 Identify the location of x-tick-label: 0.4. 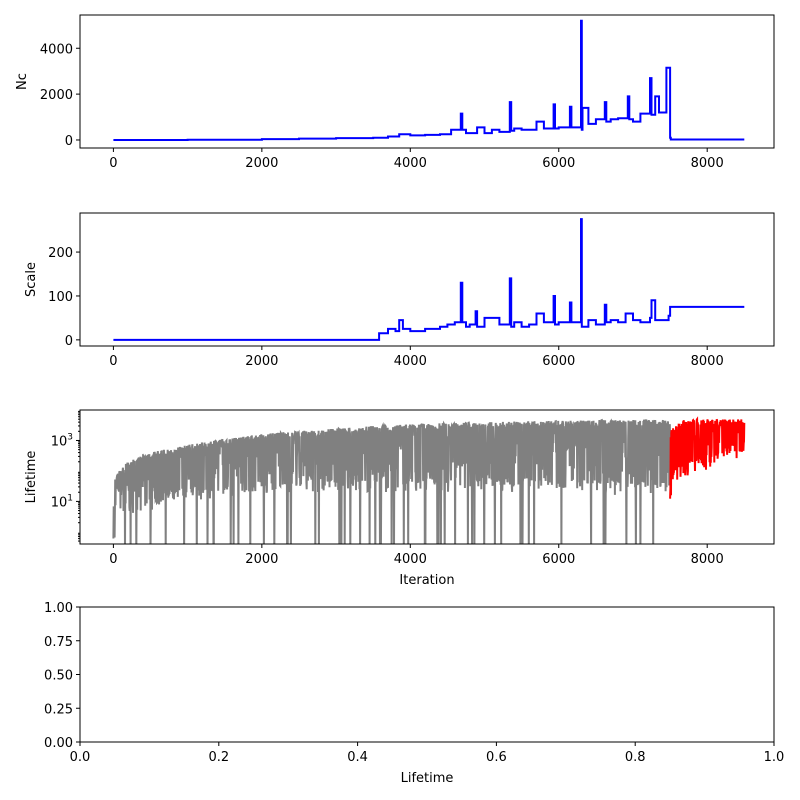
(357, 757).